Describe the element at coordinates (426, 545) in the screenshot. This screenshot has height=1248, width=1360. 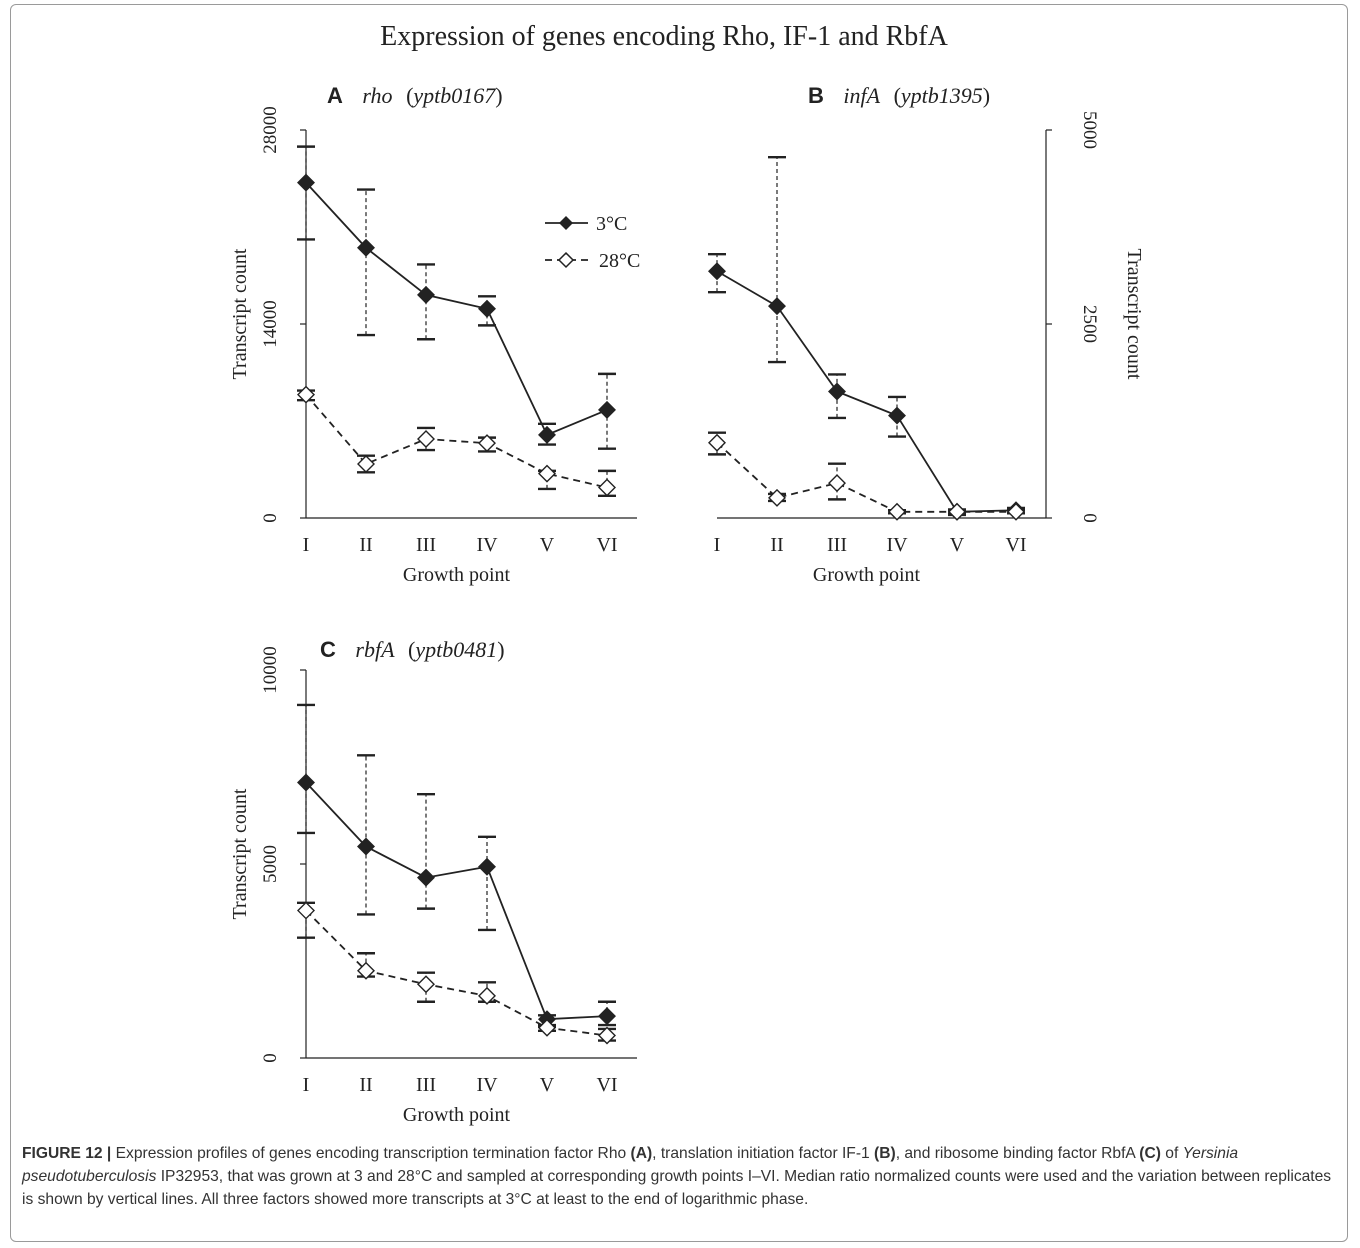
I see `panel-a-x-tick-label: III` at that location.